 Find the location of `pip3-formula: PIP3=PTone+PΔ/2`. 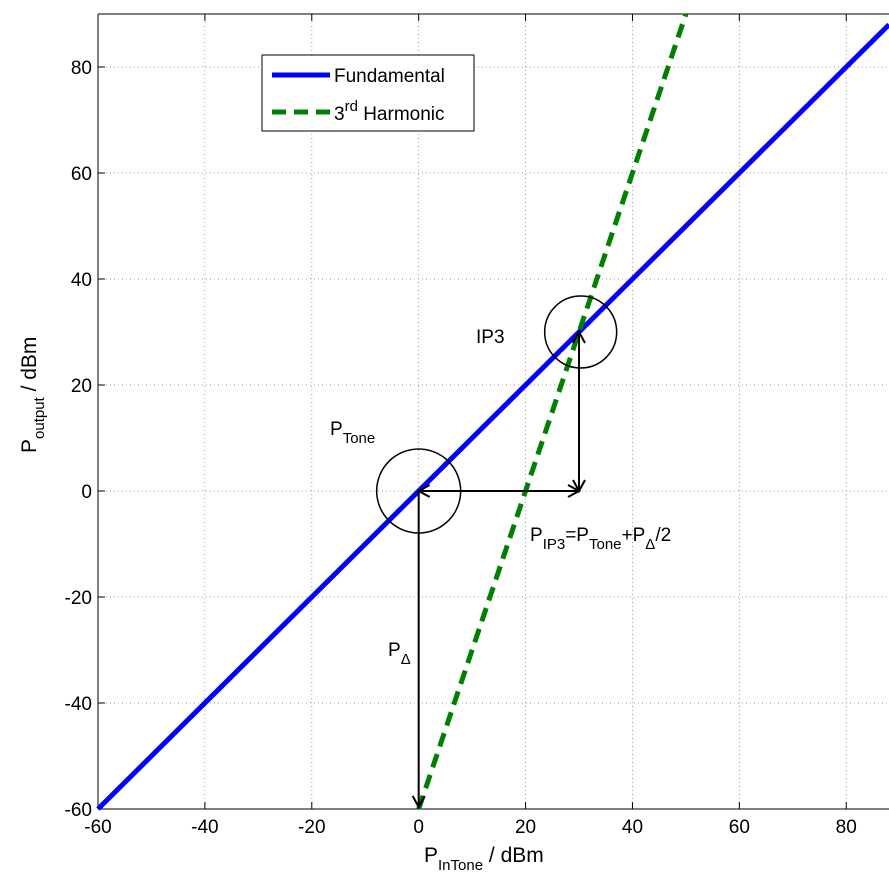

pip3-formula: PIP3=PTone+PΔ/2 is located at coordinates (600, 539).